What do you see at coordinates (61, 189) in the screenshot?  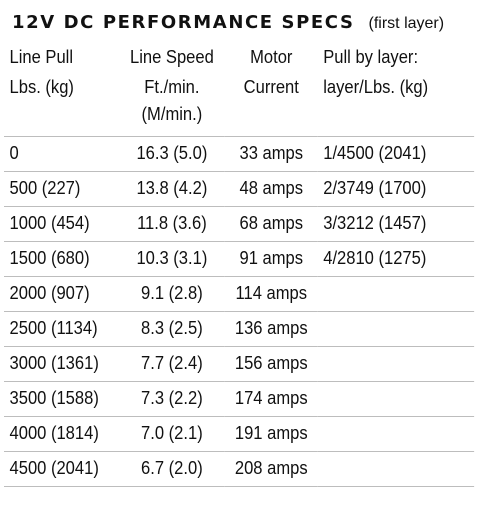 I see `cell-line-pull: 500 (227)` at bounding box center [61, 189].